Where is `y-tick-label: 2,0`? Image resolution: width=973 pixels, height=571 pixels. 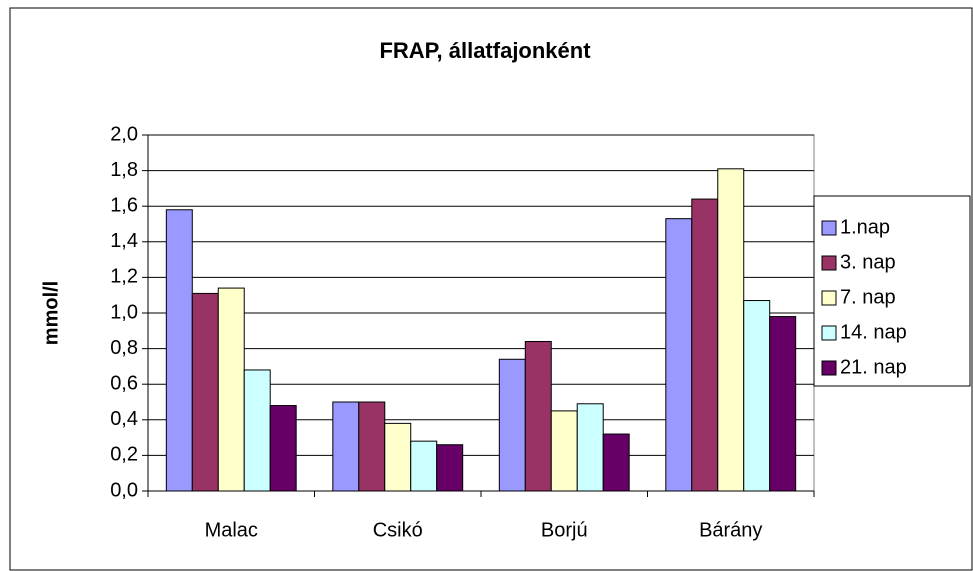
y-tick-label: 2,0 is located at coordinates (124, 134).